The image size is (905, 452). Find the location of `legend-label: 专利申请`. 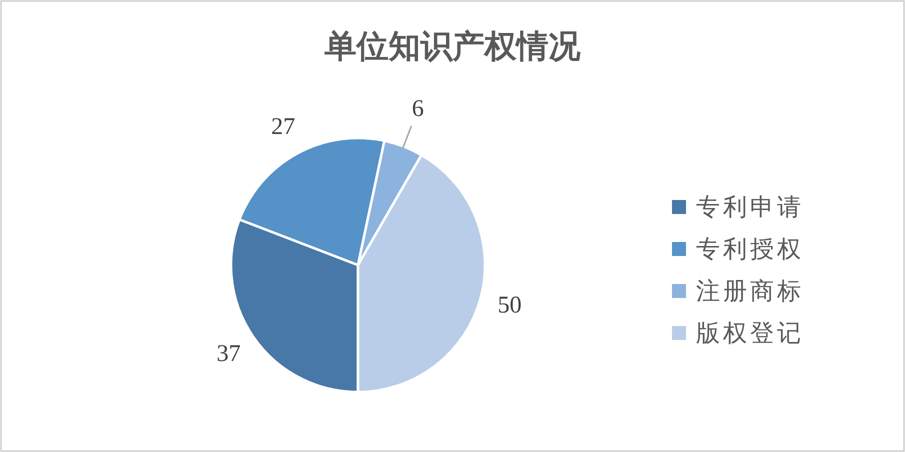

legend-label: 专利申请 is located at coordinates (750, 207).